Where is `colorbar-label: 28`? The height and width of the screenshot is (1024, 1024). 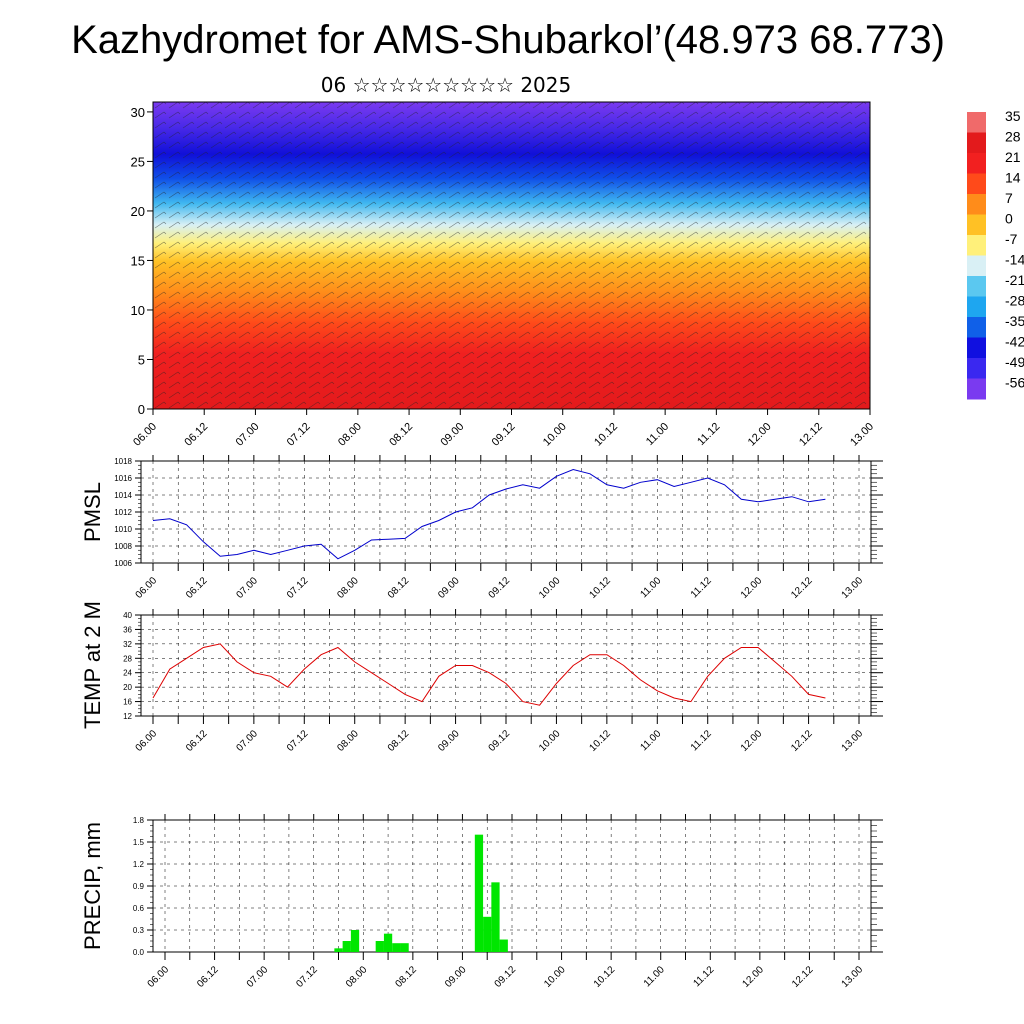 colorbar-label: 28 is located at coordinates (1013, 137).